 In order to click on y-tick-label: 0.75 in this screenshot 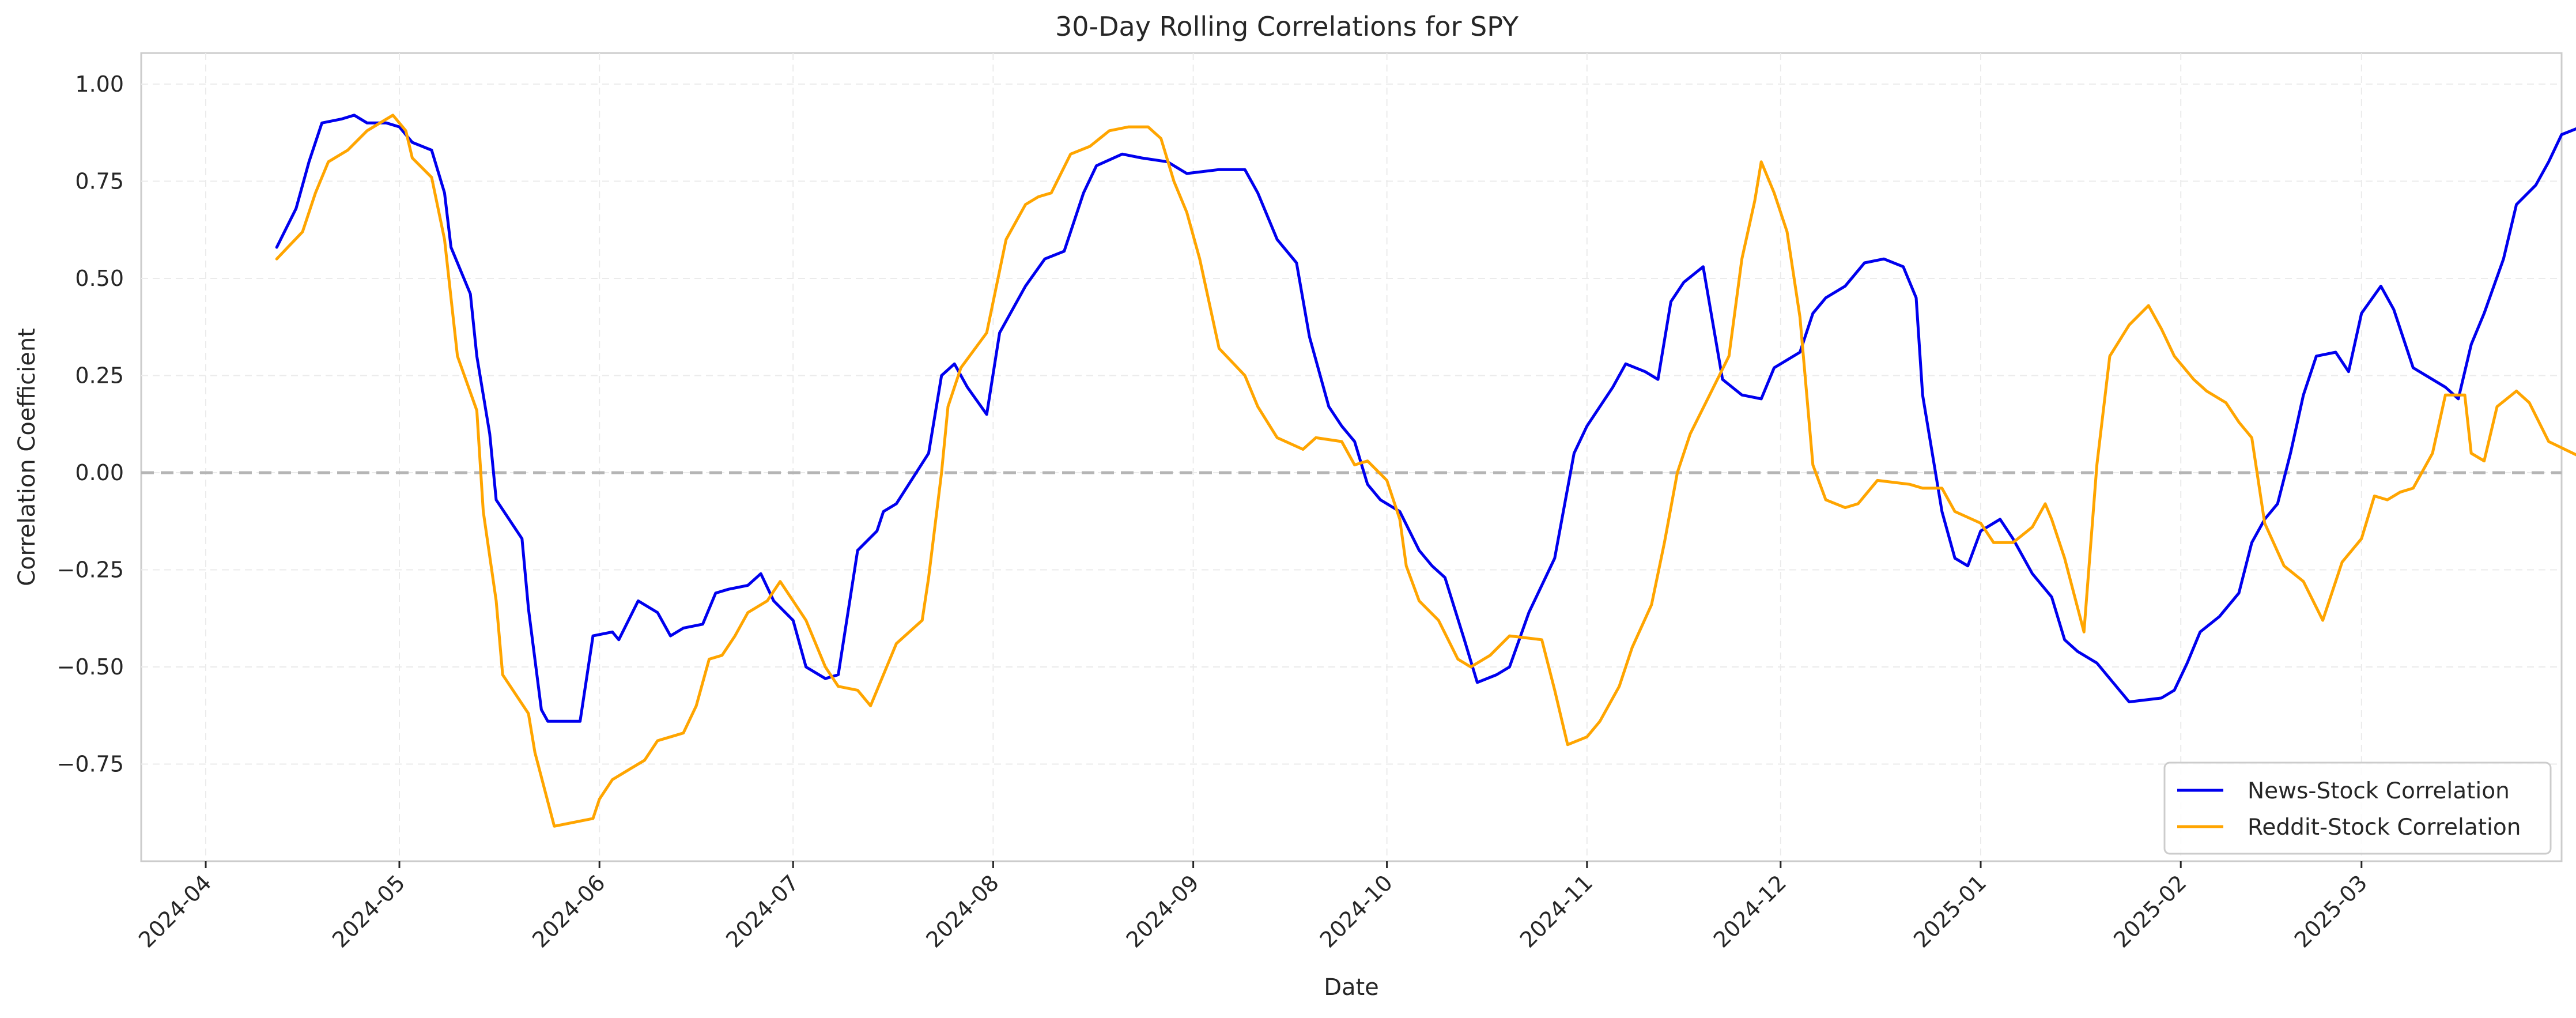, I will do `click(99, 181)`.